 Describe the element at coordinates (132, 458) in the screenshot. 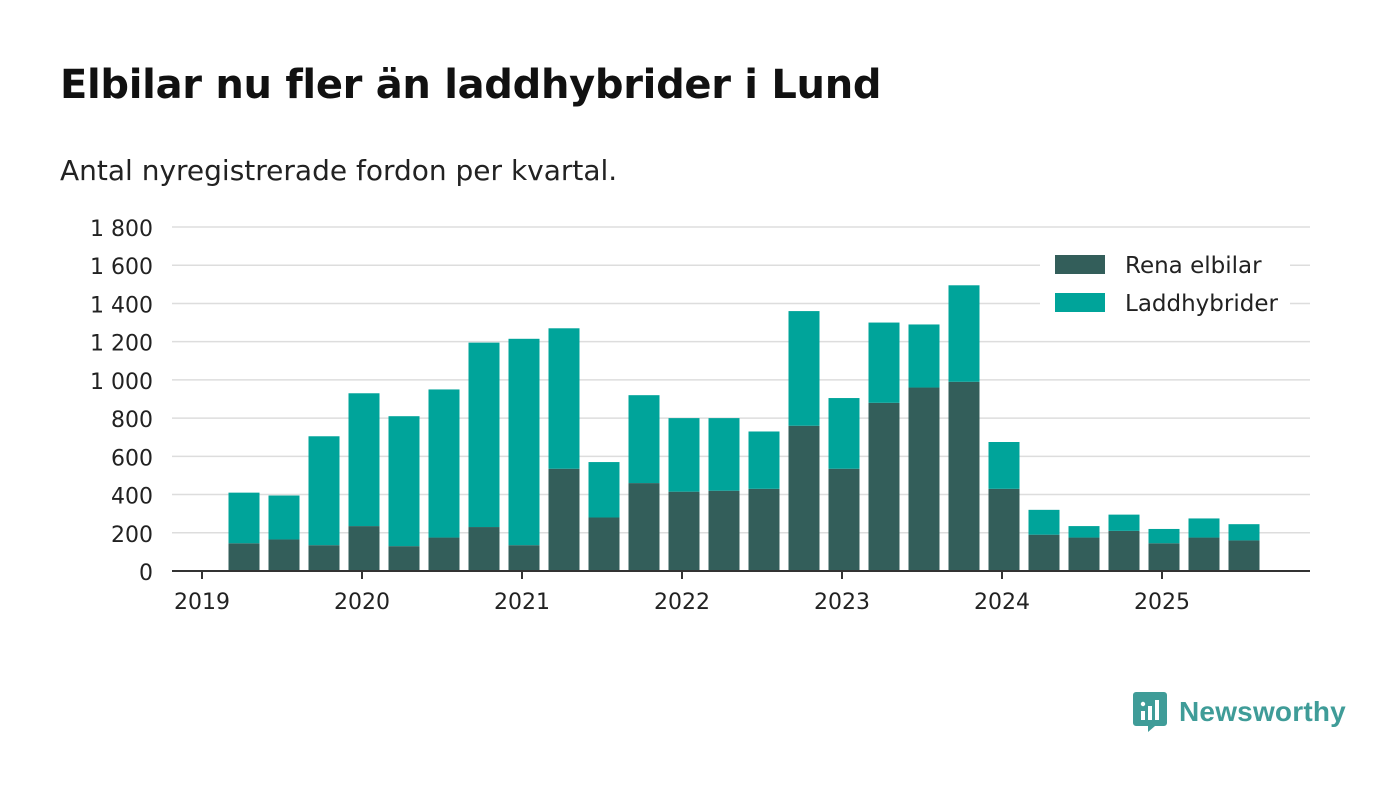

I see `y-tick-label: 600` at that location.